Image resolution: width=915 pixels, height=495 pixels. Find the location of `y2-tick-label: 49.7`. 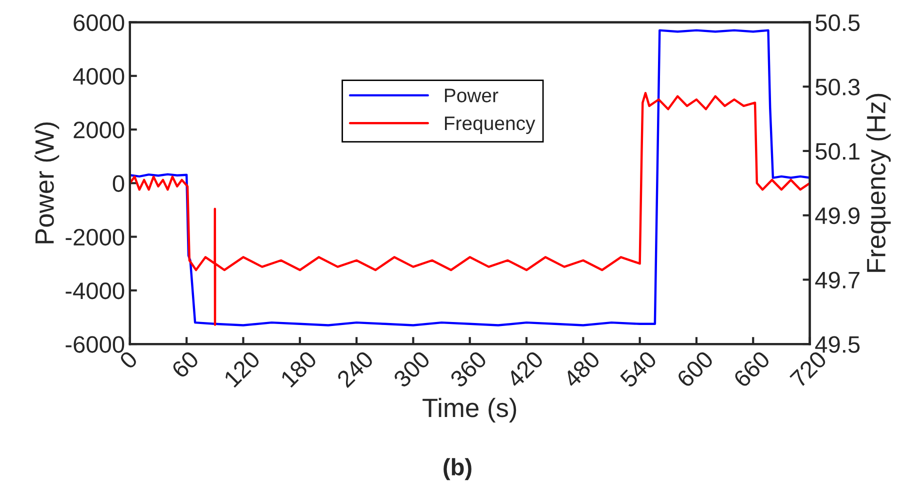

y2-tick-label: 49.7 is located at coordinates (837, 280).